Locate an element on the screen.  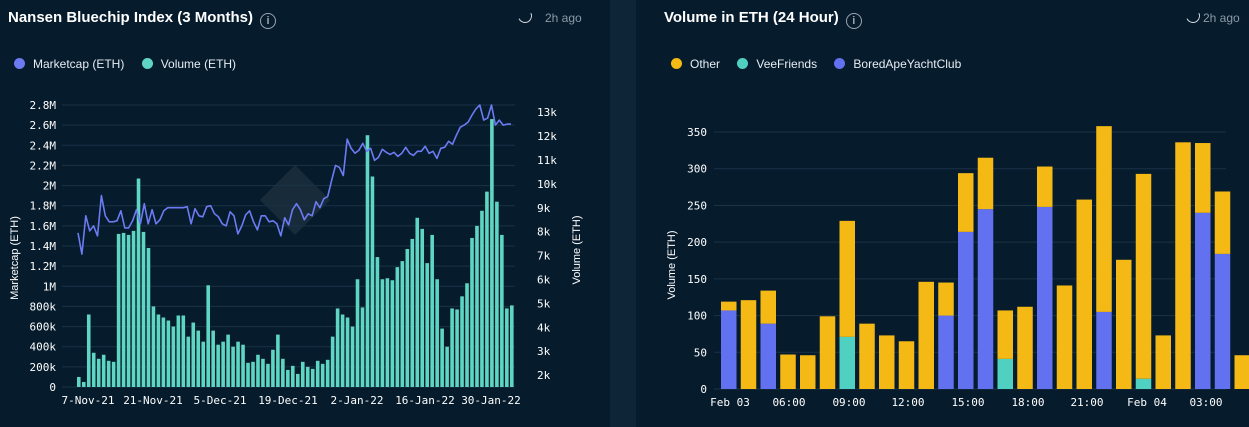
y-tick-label: 800k is located at coordinates (43, 306).